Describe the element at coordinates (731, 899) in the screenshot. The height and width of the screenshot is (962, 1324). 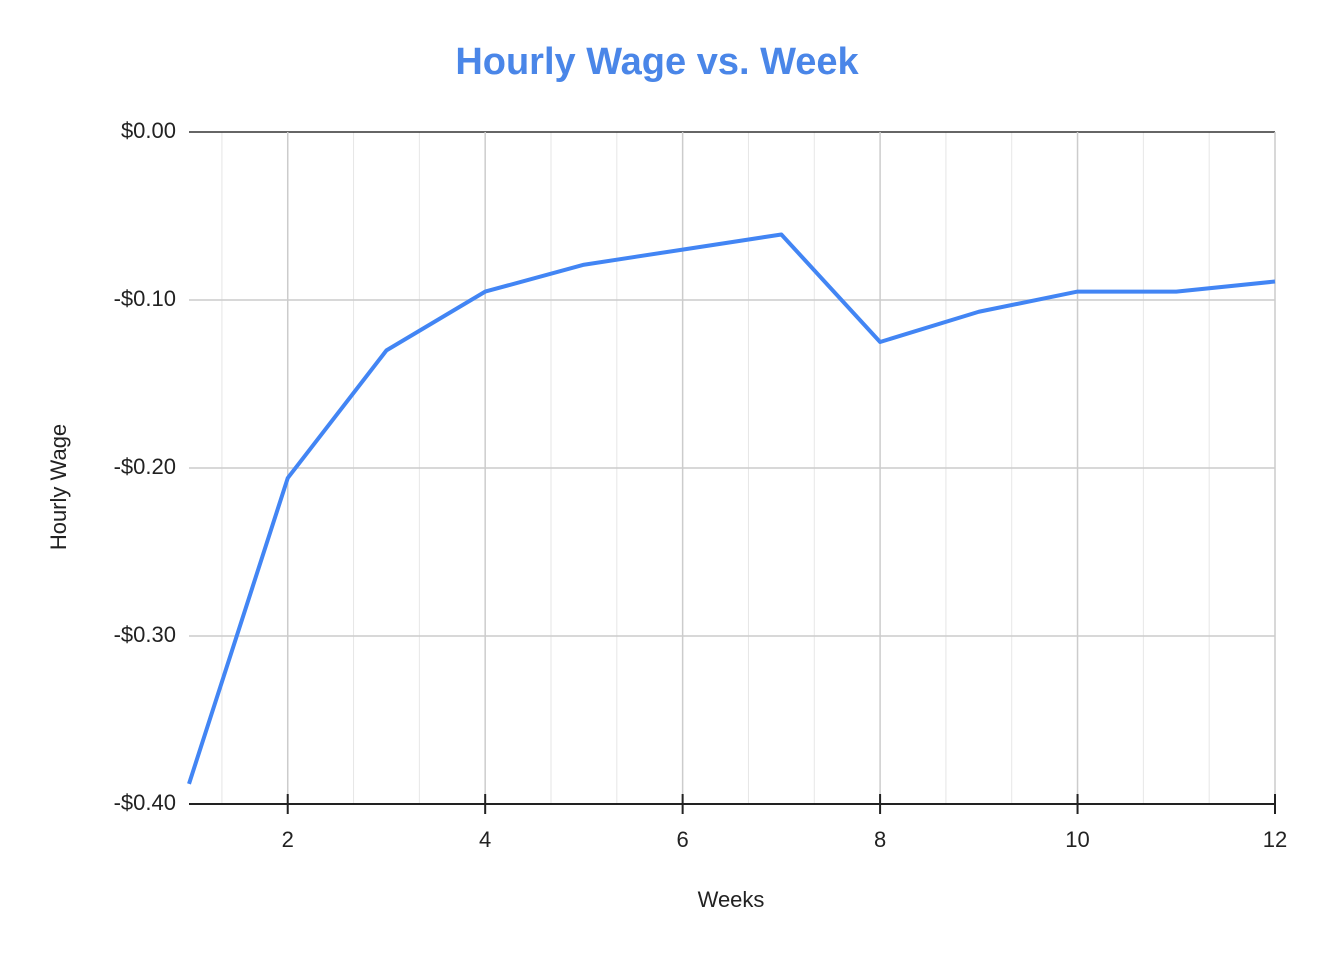
I see `x-axis-label: Weeks` at that location.